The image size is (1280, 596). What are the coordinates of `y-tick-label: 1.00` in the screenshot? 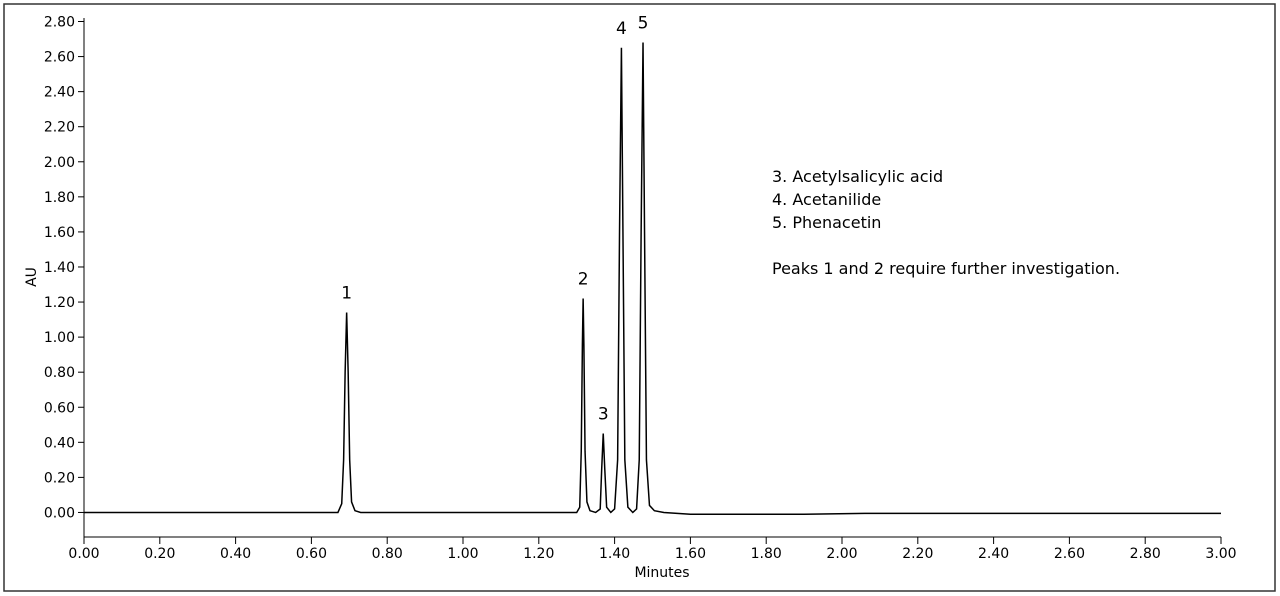 It's located at (59, 338).